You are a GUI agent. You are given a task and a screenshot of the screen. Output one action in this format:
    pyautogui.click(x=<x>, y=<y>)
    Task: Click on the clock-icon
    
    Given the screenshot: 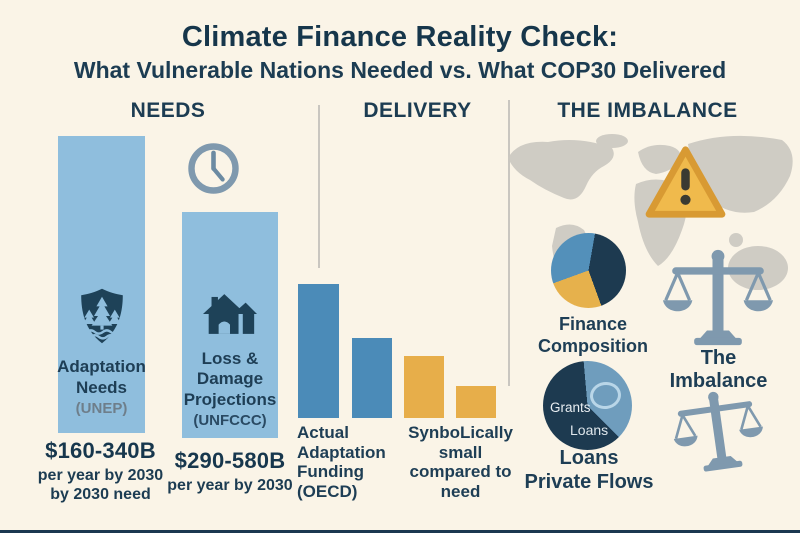 What is the action you would take?
    pyautogui.click(x=213, y=168)
    